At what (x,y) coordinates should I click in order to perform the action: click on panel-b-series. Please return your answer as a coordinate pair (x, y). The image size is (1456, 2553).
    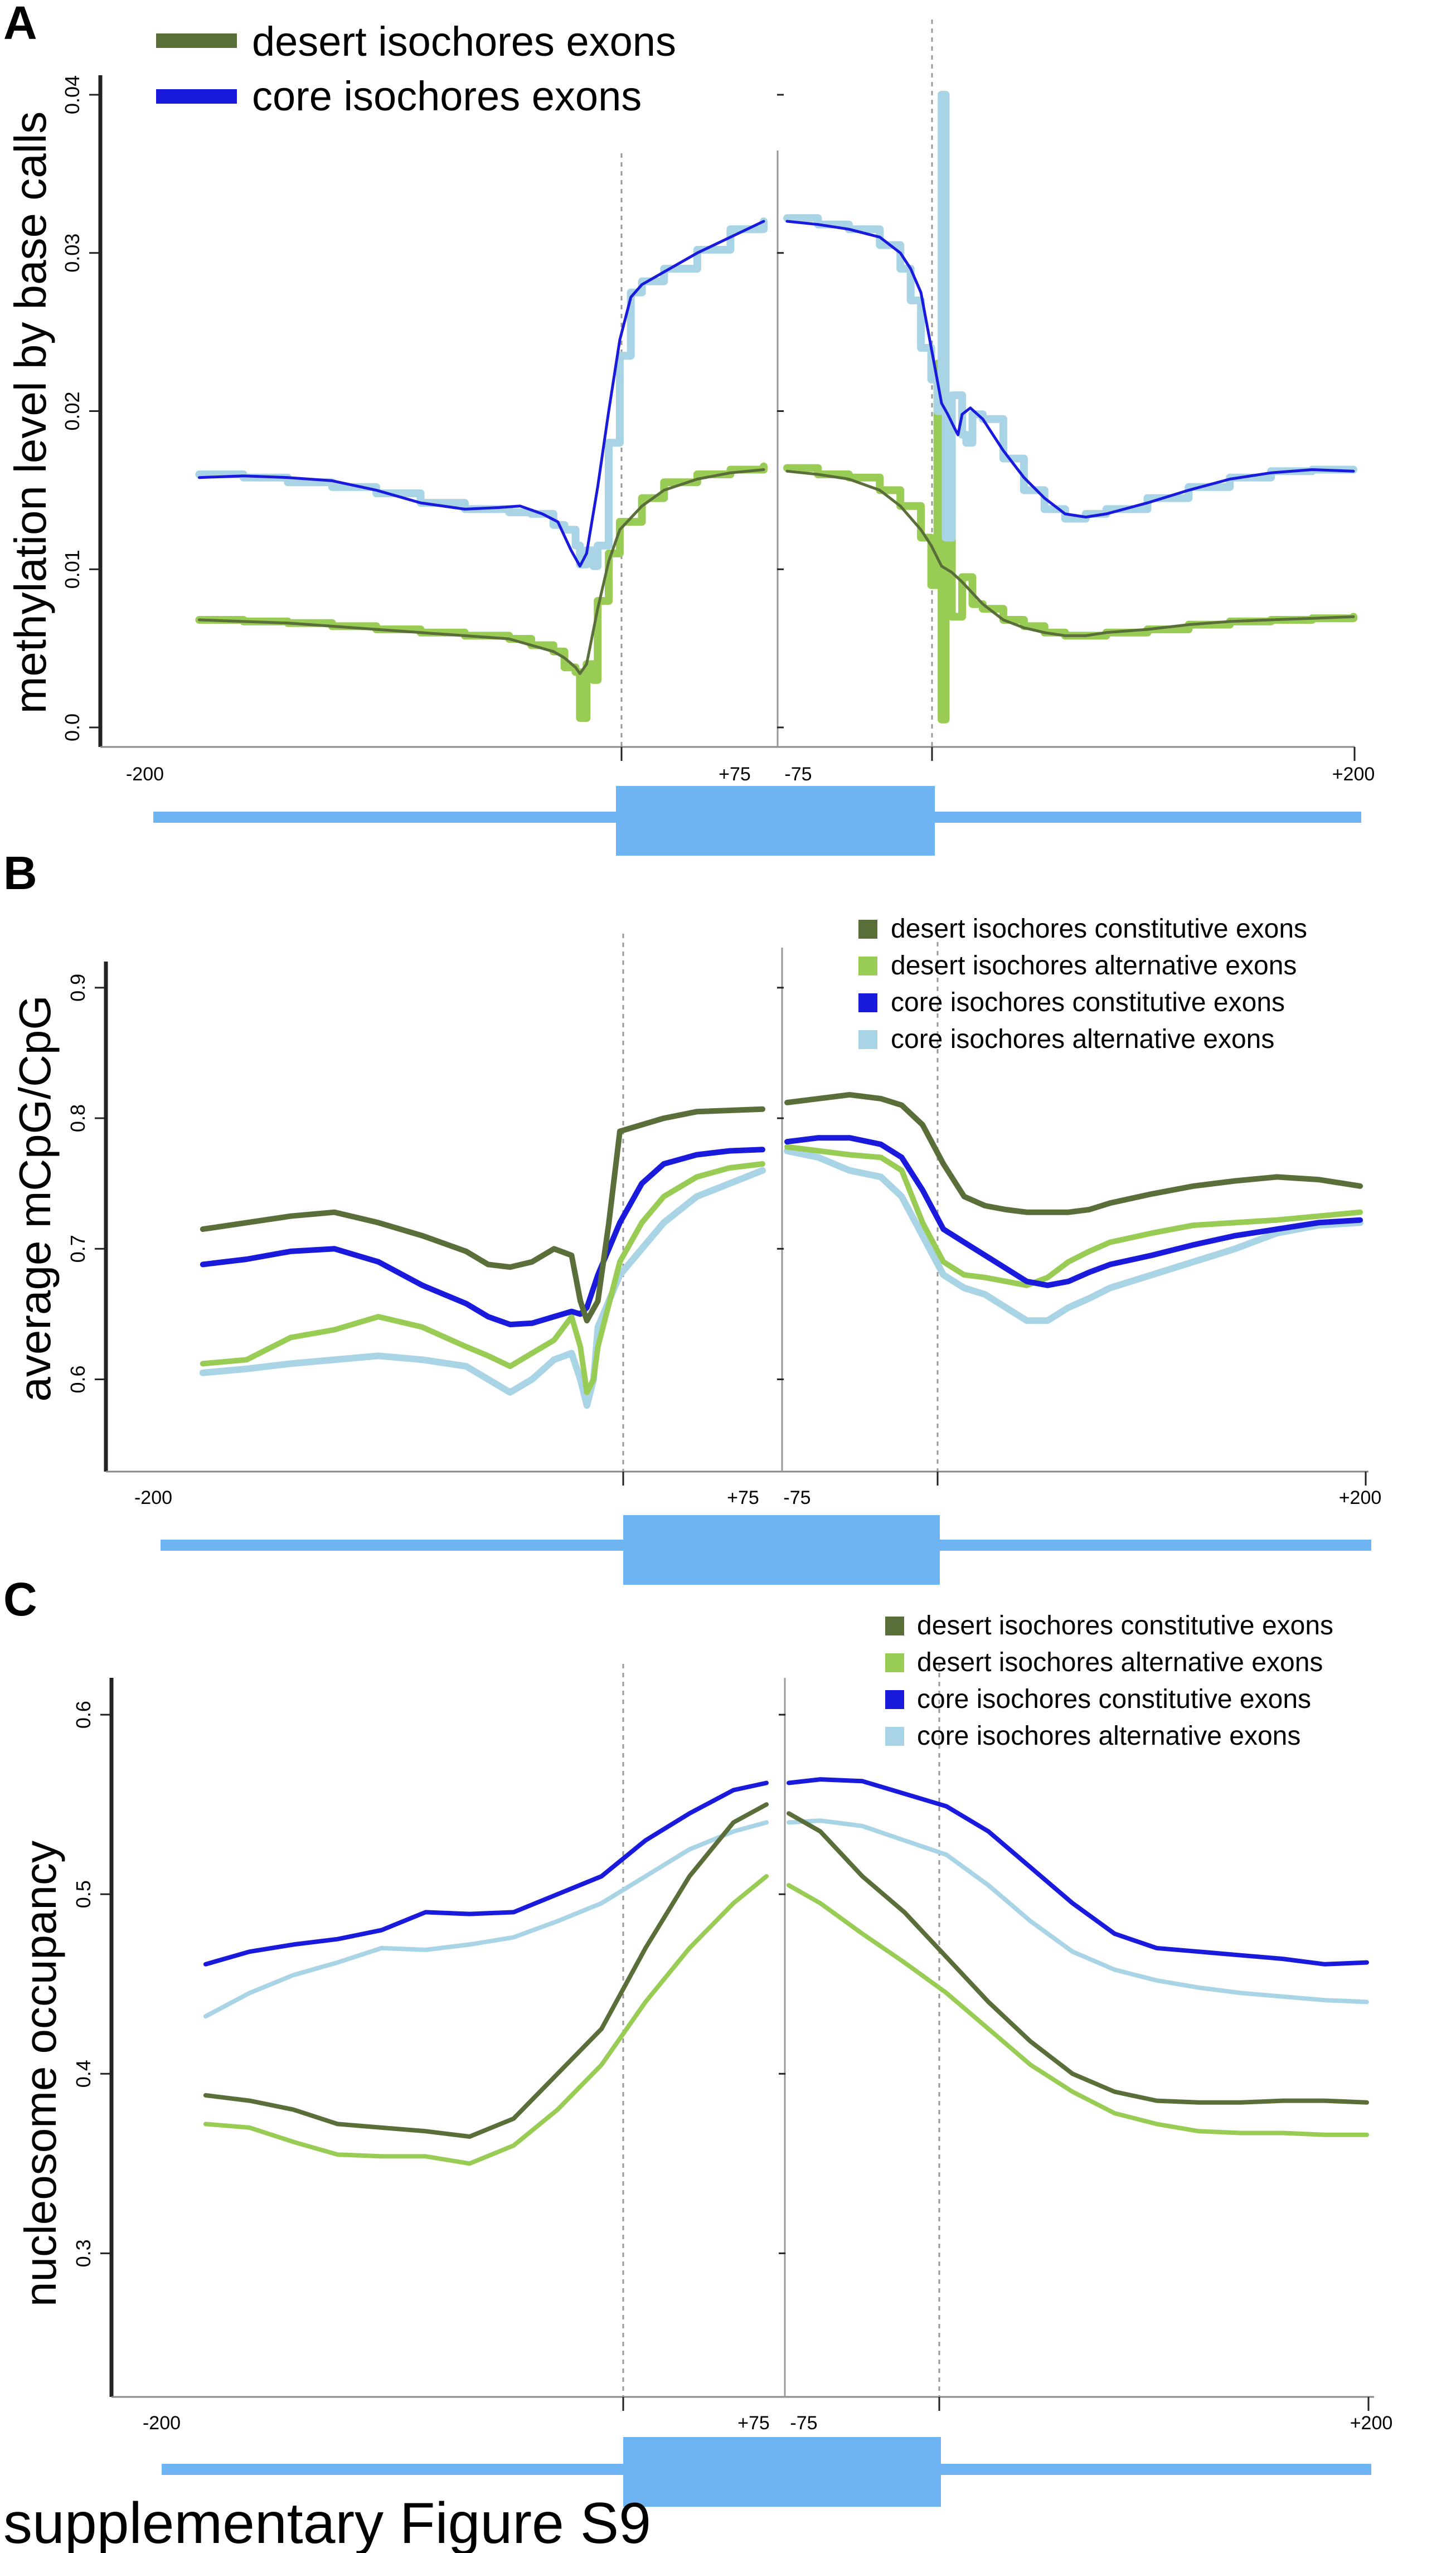
    Looking at the image, I should click on (781, 1250).